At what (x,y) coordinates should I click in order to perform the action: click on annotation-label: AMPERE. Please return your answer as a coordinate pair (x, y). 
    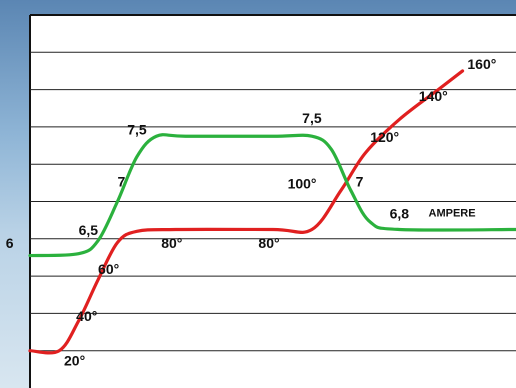
    Looking at the image, I should click on (452, 213).